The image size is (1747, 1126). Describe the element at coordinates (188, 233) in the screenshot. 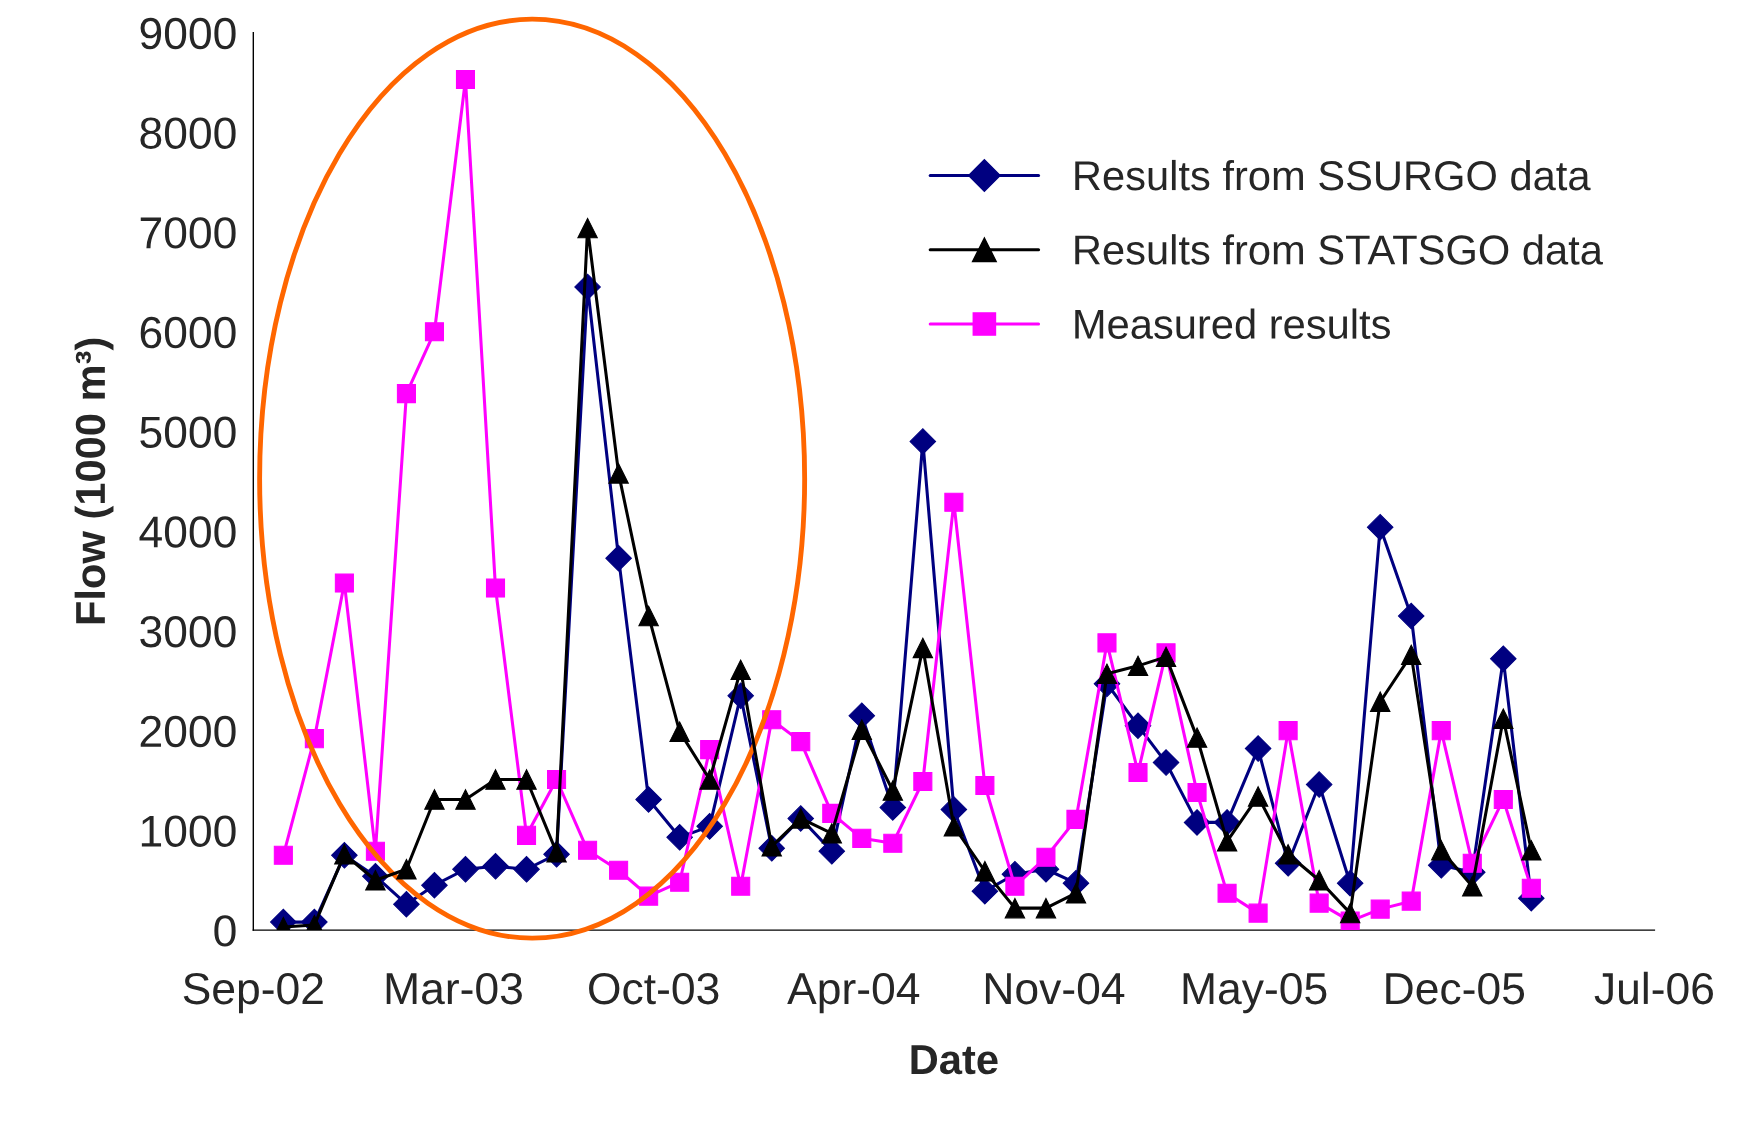

I see `y-tick-label: 7000` at that location.